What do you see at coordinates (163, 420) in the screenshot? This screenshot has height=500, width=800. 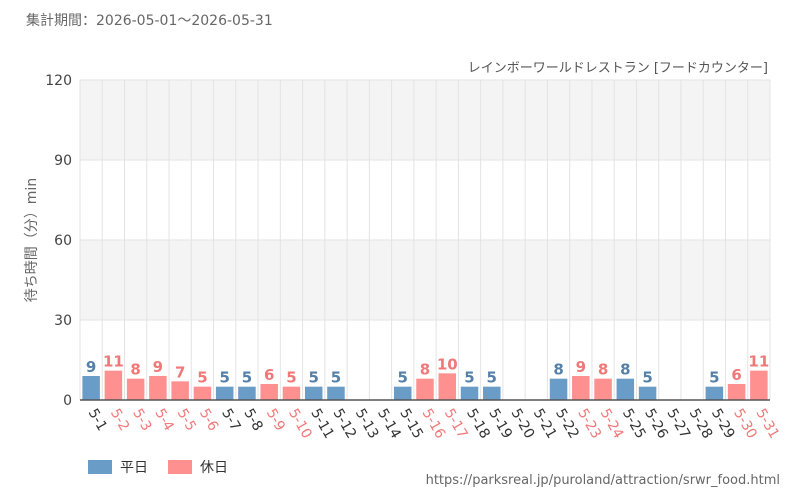 I see `x-tick-label: 5-4` at bounding box center [163, 420].